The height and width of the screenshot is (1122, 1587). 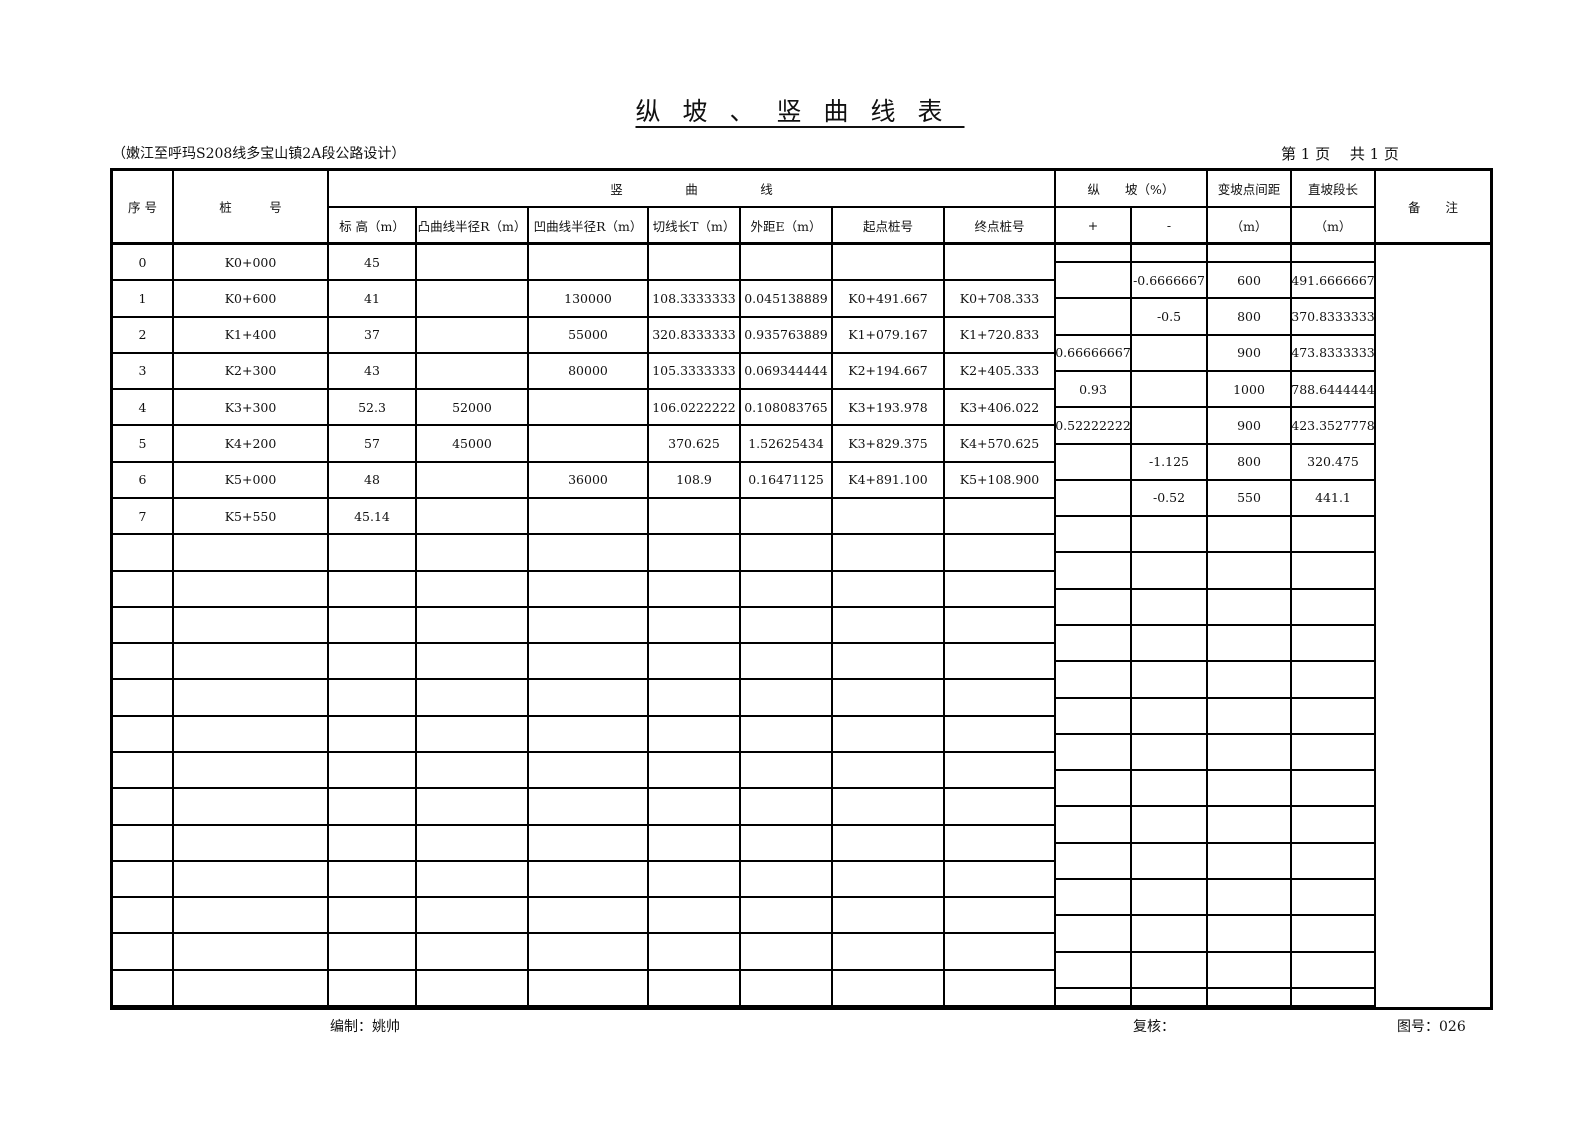 What do you see at coordinates (1170, 317) in the screenshot?
I see `cell-grade-minus: -0.5` at bounding box center [1170, 317].